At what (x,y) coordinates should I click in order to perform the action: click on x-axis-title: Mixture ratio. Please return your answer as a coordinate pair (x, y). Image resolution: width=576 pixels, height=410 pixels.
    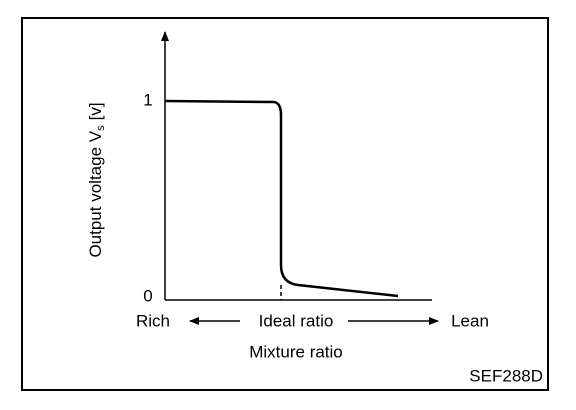
    Looking at the image, I should click on (296, 351).